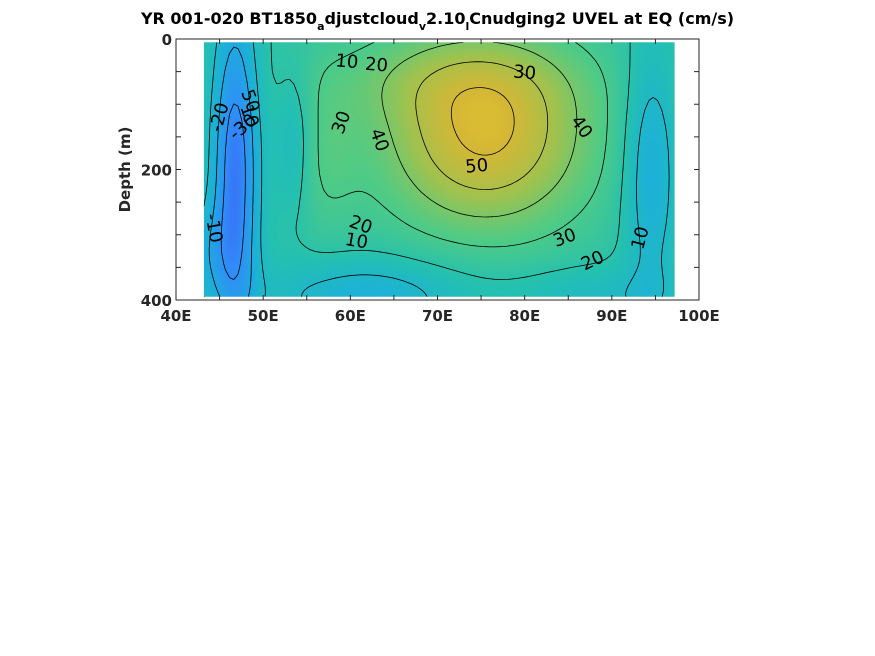 The width and height of the screenshot is (875, 656). What do you see at coordinates (524, 316) in the screenshot?
I see `x-tick-label: 80E` at bounding box center [524, 316].